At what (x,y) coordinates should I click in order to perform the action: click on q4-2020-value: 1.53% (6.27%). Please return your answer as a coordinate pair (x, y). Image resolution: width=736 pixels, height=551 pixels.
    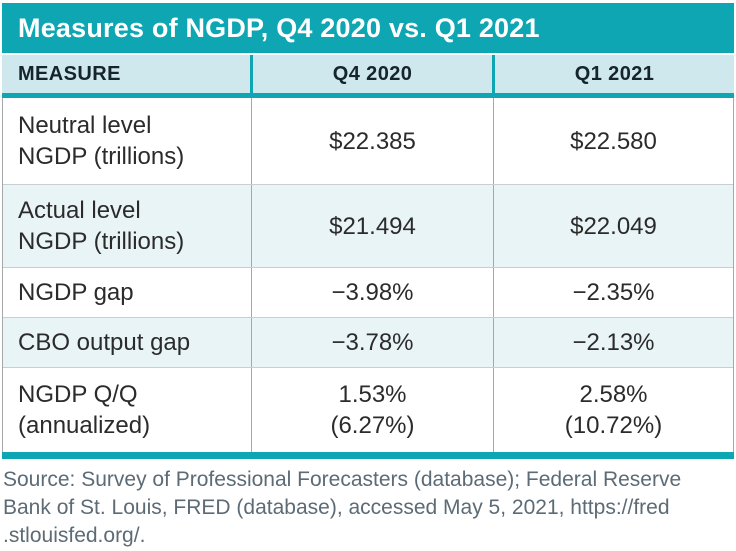
    Looking at the image, I should click on (372, 410).